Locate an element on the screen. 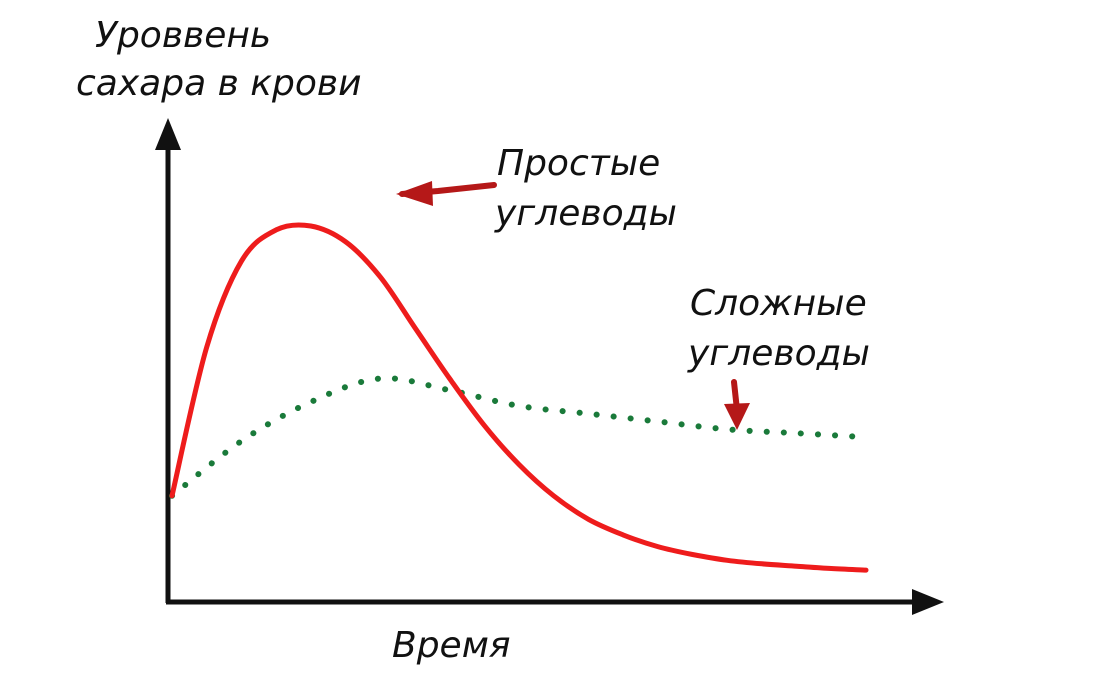  complex-carbs-arrowhead is located at coordinates (737, 416).